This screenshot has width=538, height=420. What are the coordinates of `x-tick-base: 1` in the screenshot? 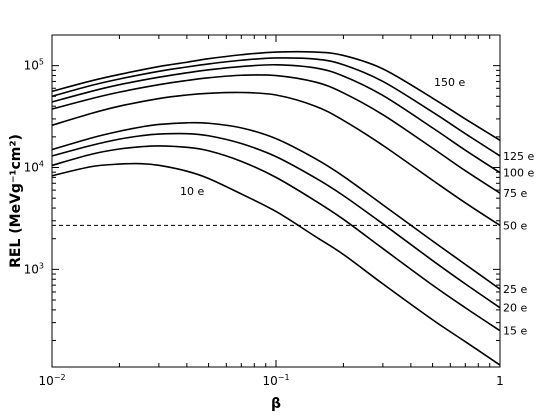 It's located at (500, 381).